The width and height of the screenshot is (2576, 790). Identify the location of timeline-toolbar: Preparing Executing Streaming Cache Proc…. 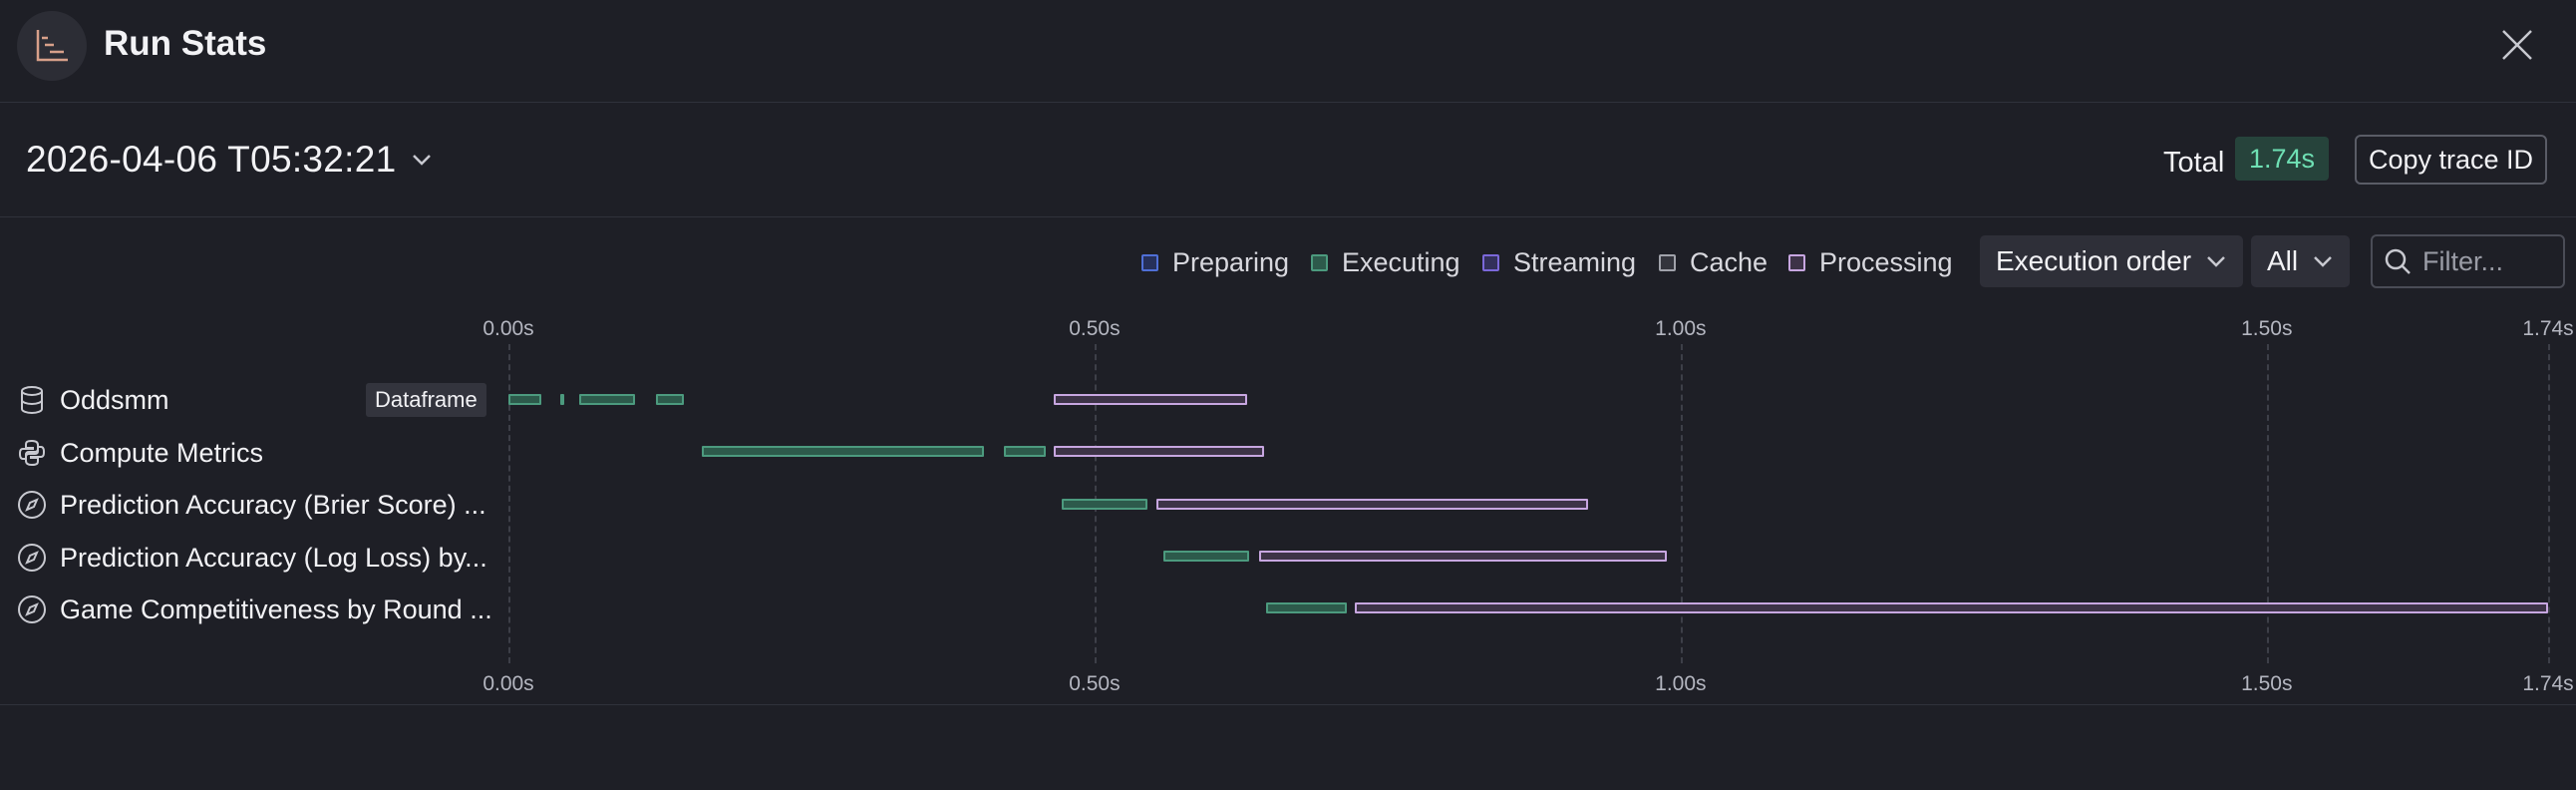
(1288, 262).